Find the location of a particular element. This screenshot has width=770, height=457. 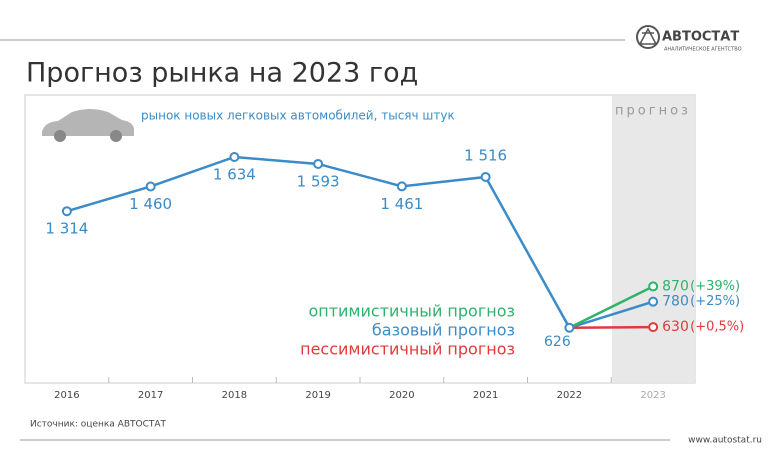

brand: АВТОСТАТ is located at coordinates (700, 37).